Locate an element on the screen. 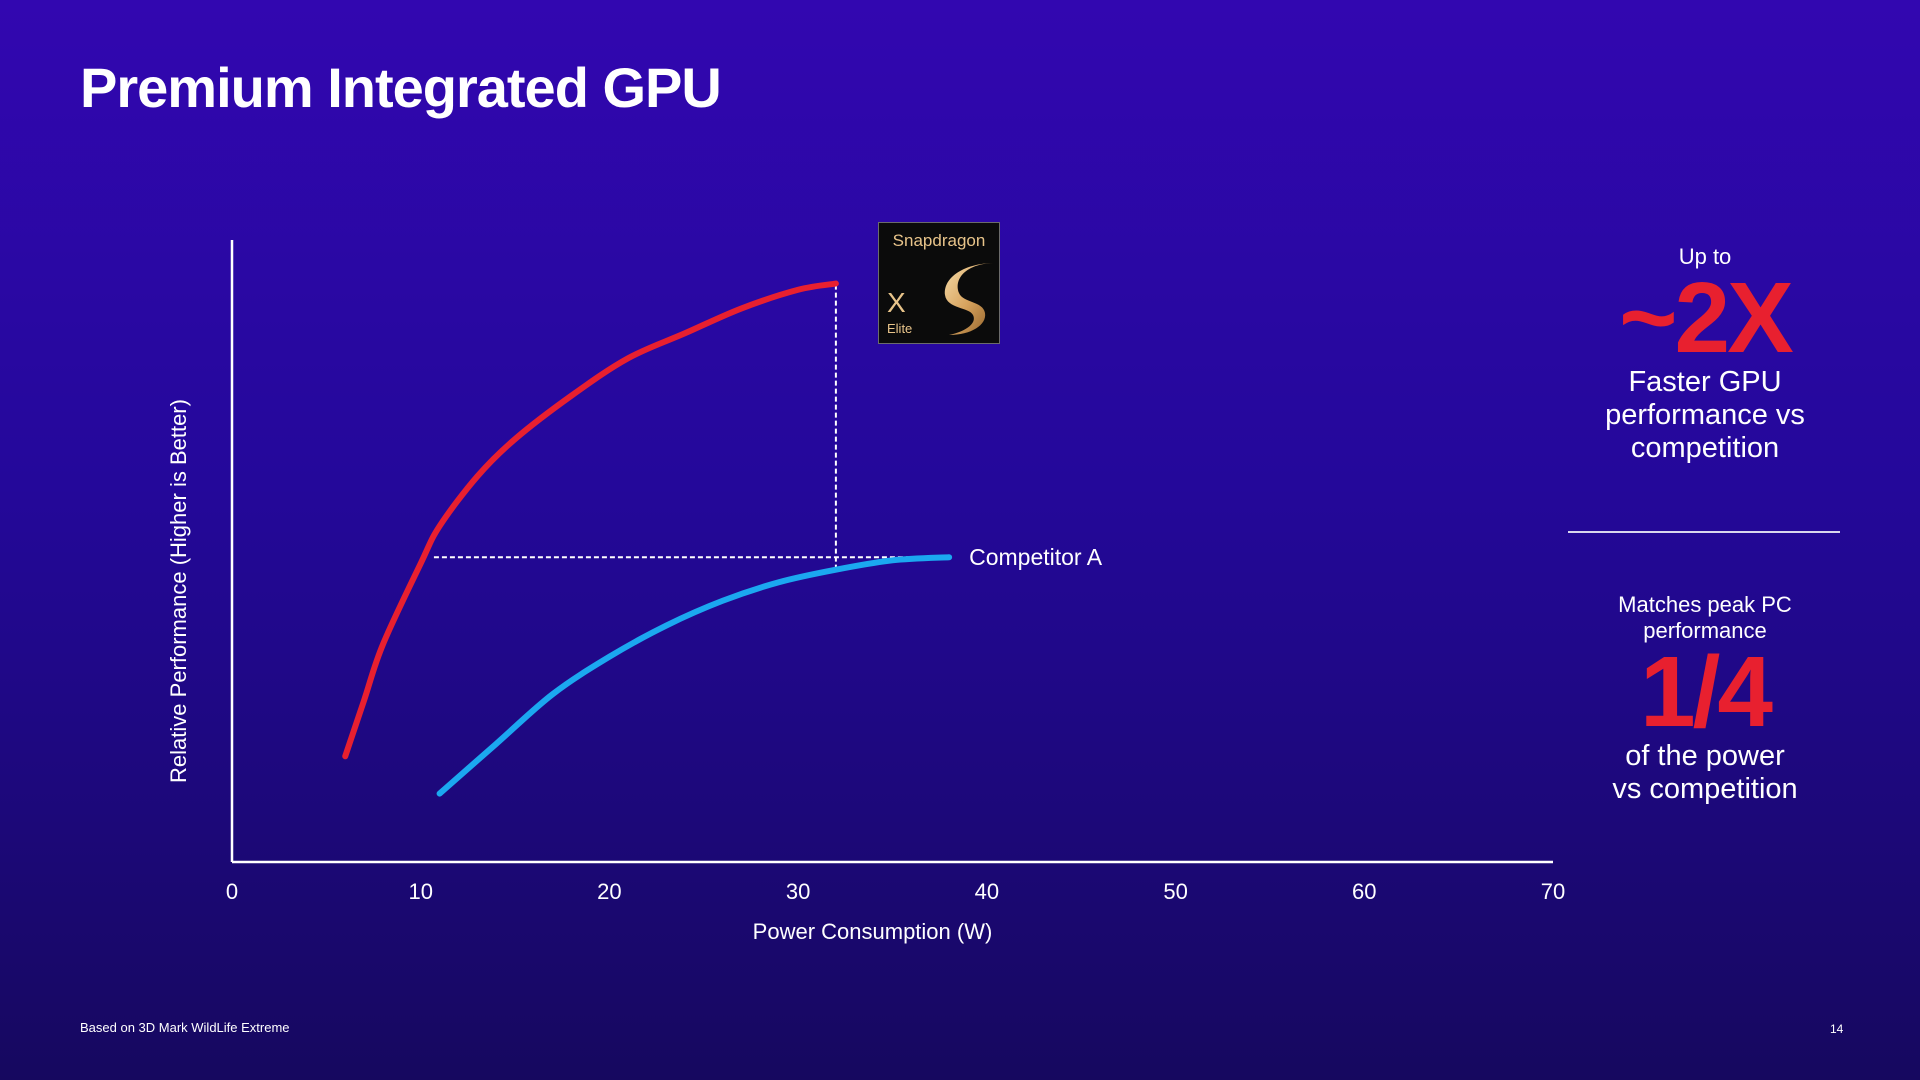  callout-2x-line3: competition is located at coordinates (1705, 448).